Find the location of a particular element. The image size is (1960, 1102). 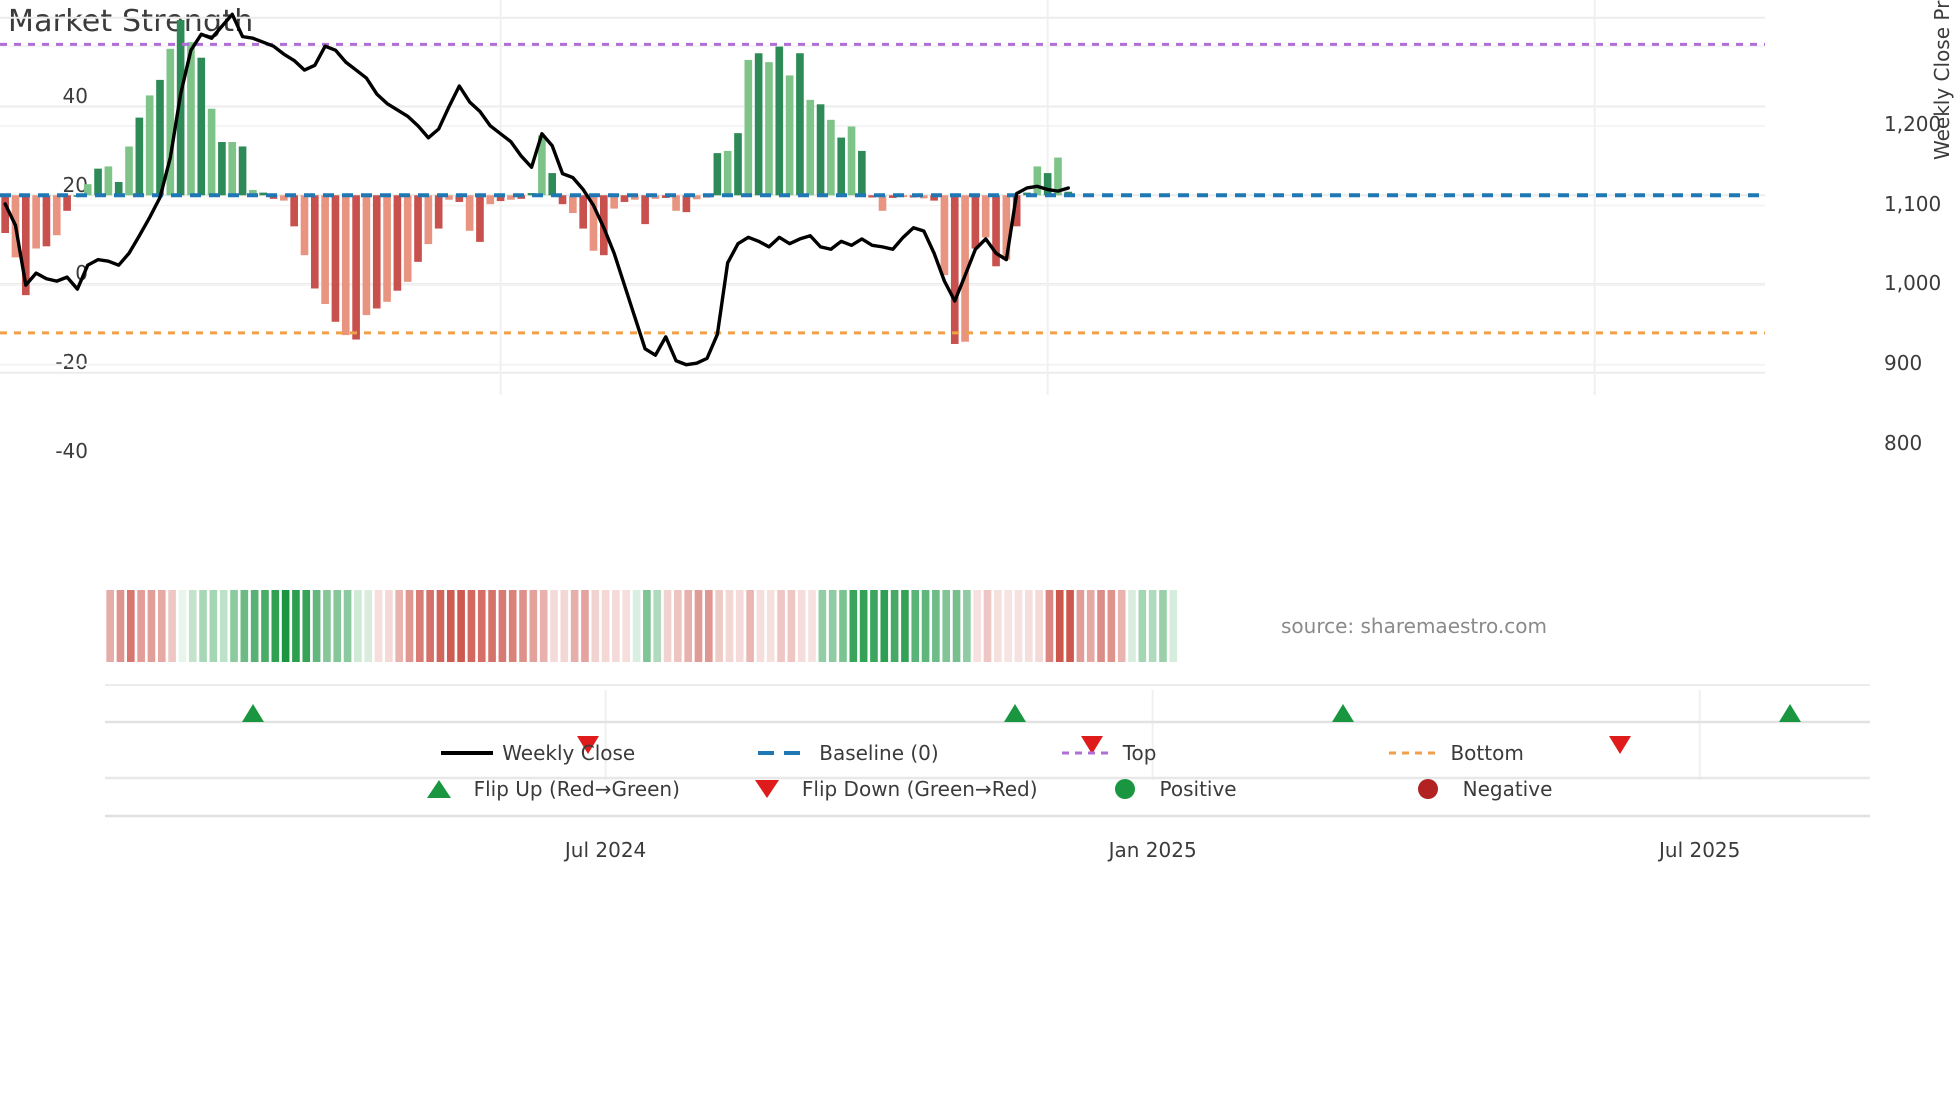

y-axis-left-tick: -20 is located at coordinates (71, 362).